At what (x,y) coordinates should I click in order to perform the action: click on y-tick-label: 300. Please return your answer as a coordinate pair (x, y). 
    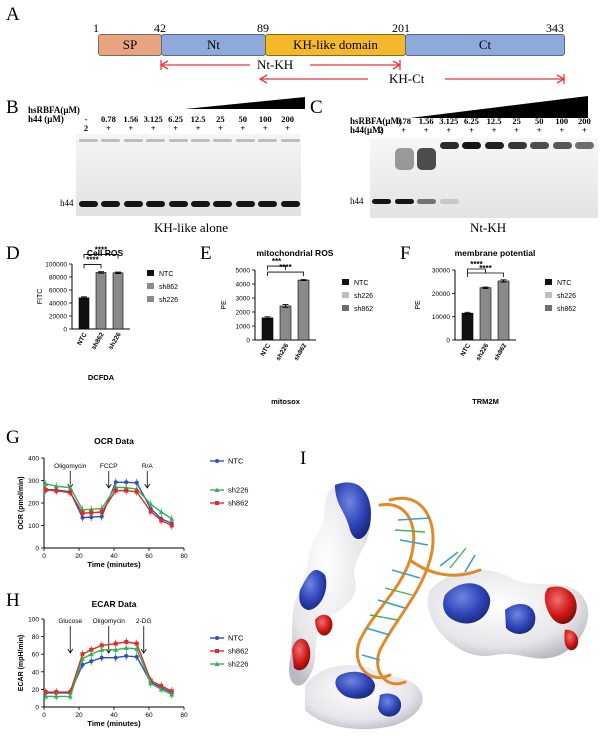
    Looking at the image, I should click on (33, 481).